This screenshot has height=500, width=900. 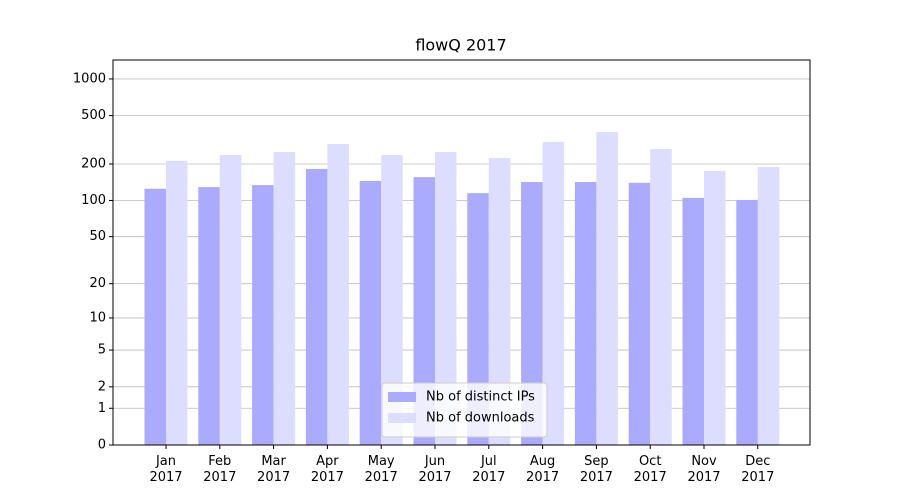 I want to click on x-tick-label-line: Jan, so click(x=165, y=461).